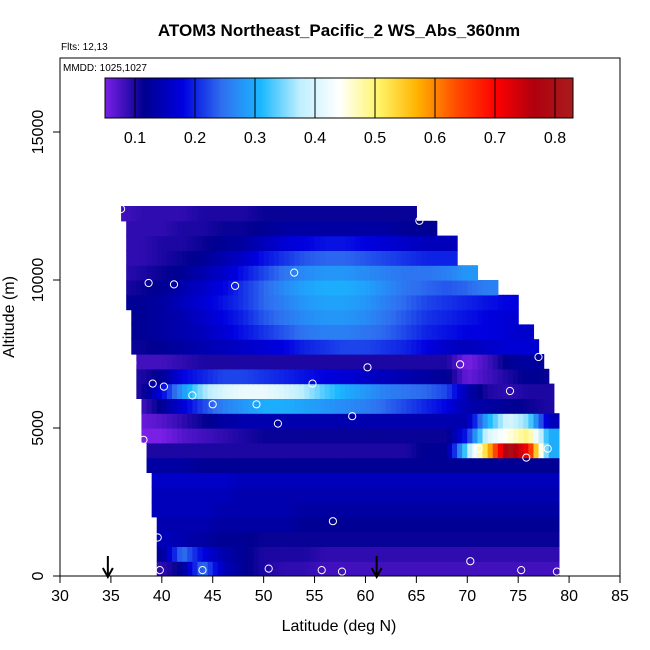  I want to click on colorbar-tick-label: 0.6, so click(435, 138).